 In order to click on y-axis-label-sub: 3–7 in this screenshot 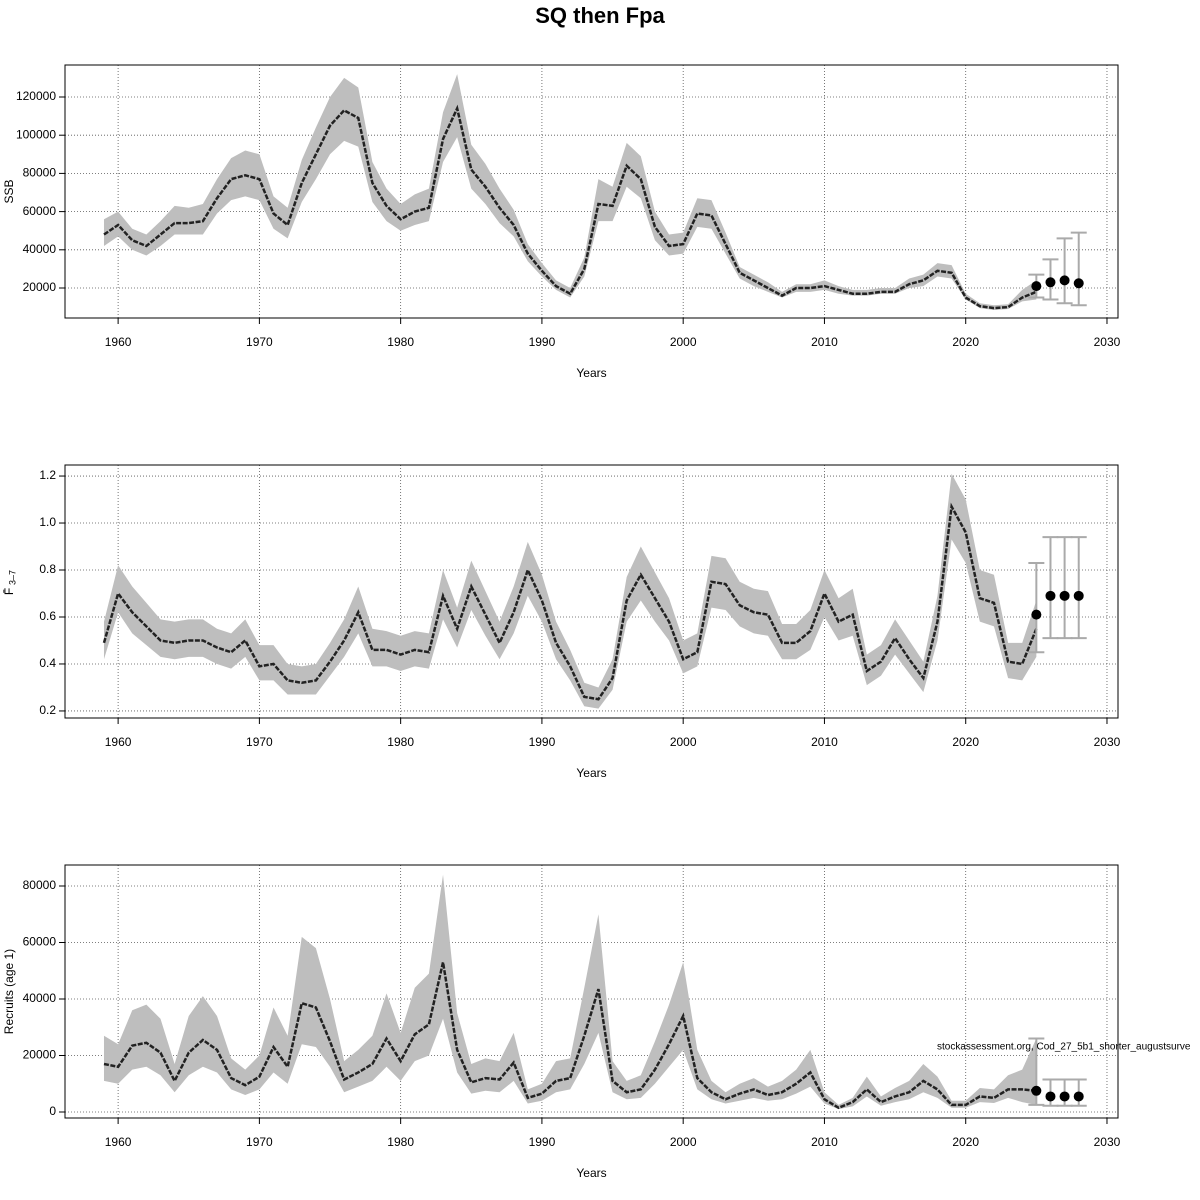, I will do `click(12, 577)`.